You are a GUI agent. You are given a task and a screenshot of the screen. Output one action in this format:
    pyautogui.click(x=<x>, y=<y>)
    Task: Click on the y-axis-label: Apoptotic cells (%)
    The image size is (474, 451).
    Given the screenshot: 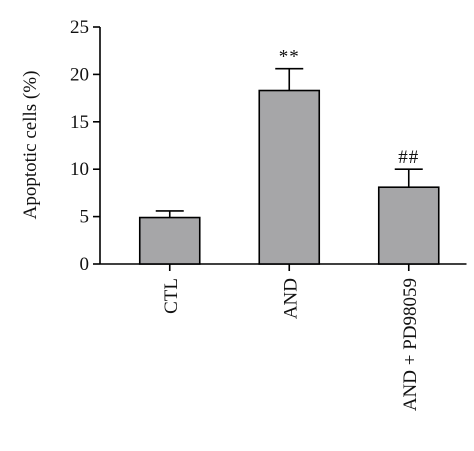 What is the action you would take?
    pyautogui.click(x=30, y=145)
    